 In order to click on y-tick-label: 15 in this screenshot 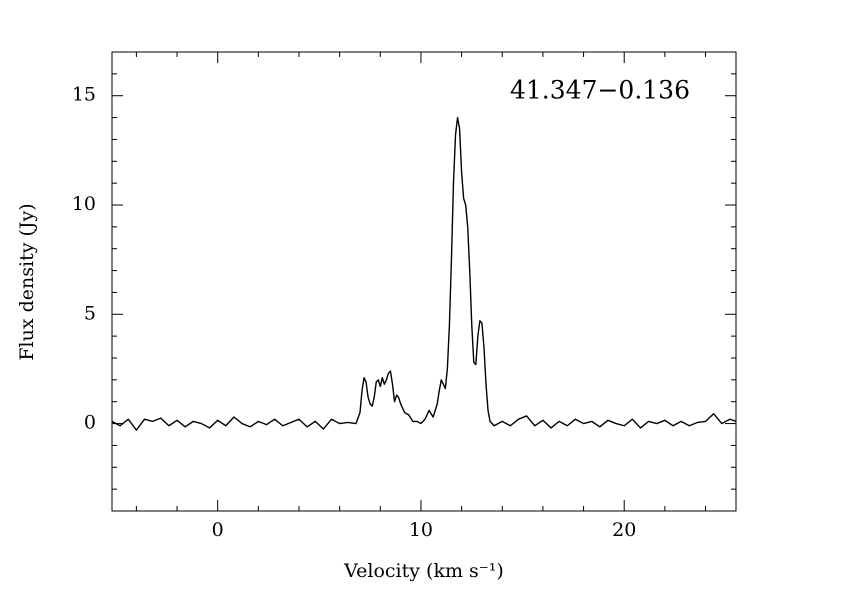, I will do `click(84, 95)`.